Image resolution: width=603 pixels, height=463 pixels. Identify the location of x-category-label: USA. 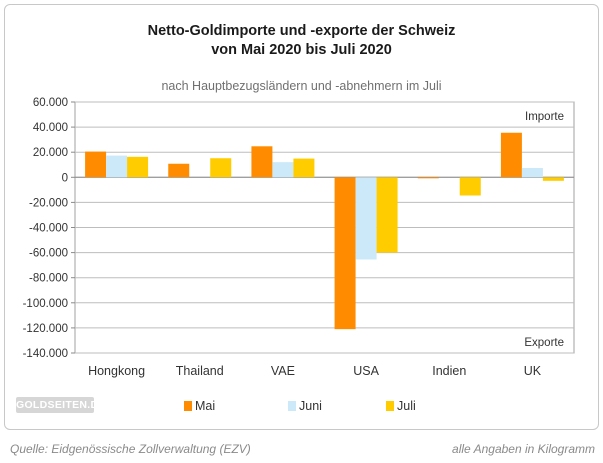
(366, 371).